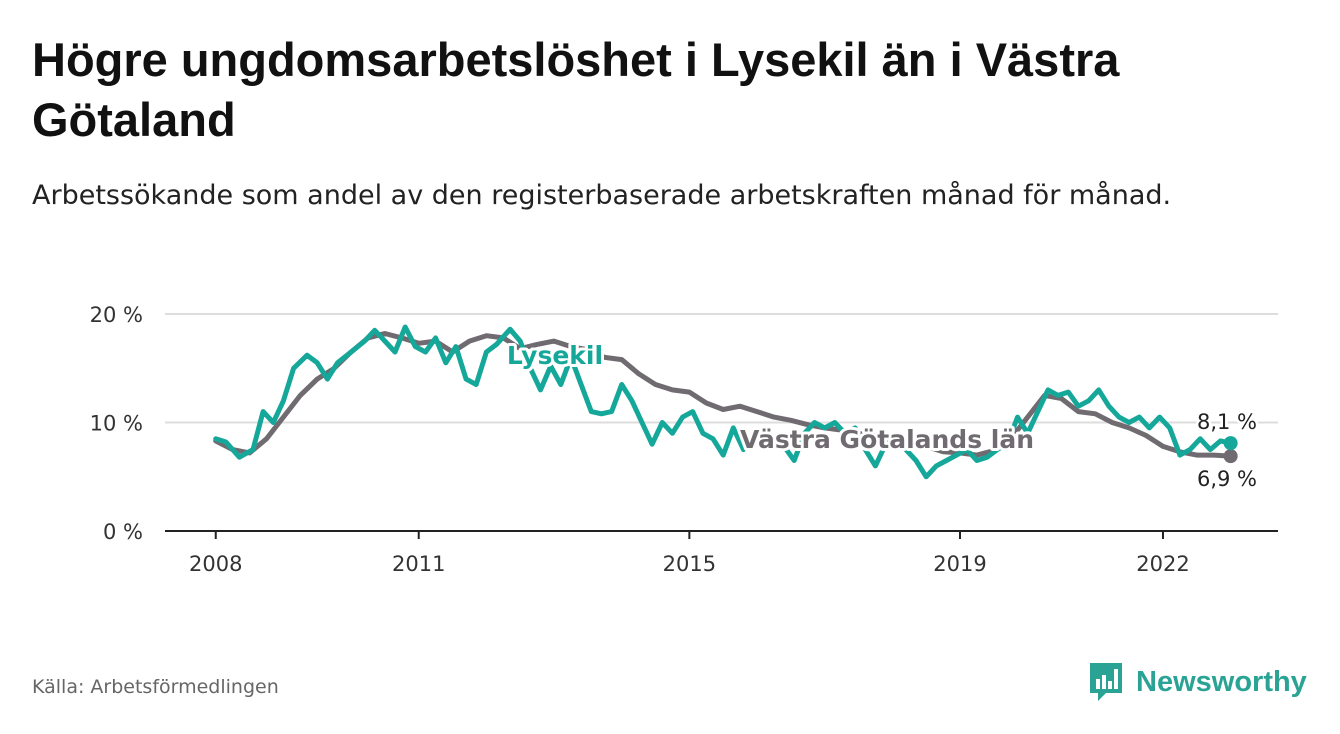 The image size is (1340, 734). What do you see at coordinates (887, 439) in the screenshot?
I see `series-label-vastra-gotalands-lan: Västra Götalands län` at bounding box center [887, 439].